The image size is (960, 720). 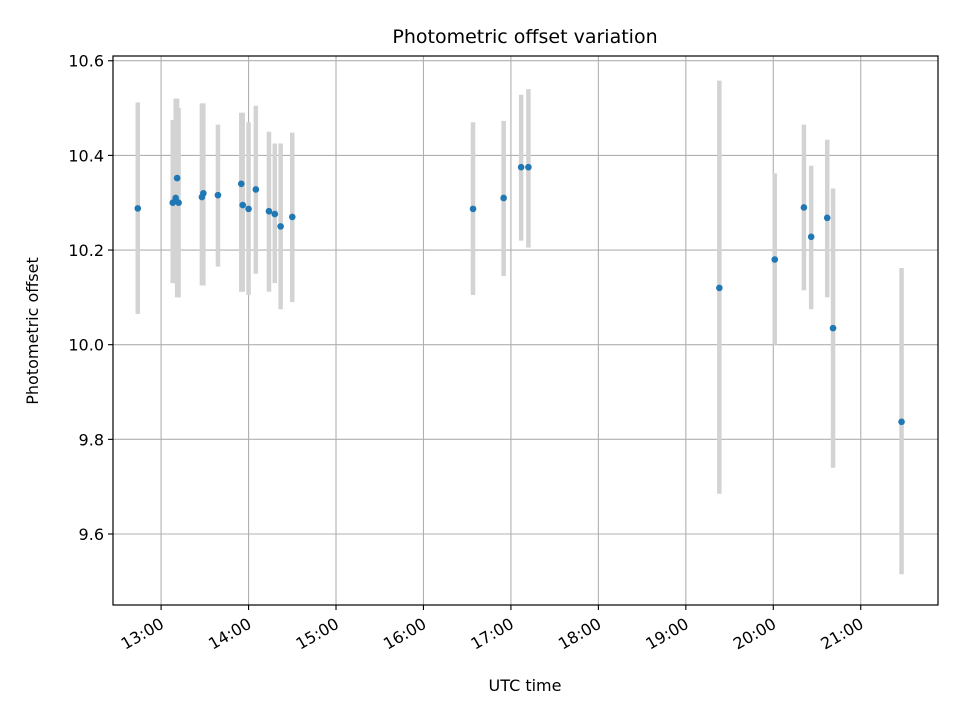 What do you see at coordinates (91, 439) in the screenshot?
I see `y-tick-label: 9.8` at bounding box center [91, 439].